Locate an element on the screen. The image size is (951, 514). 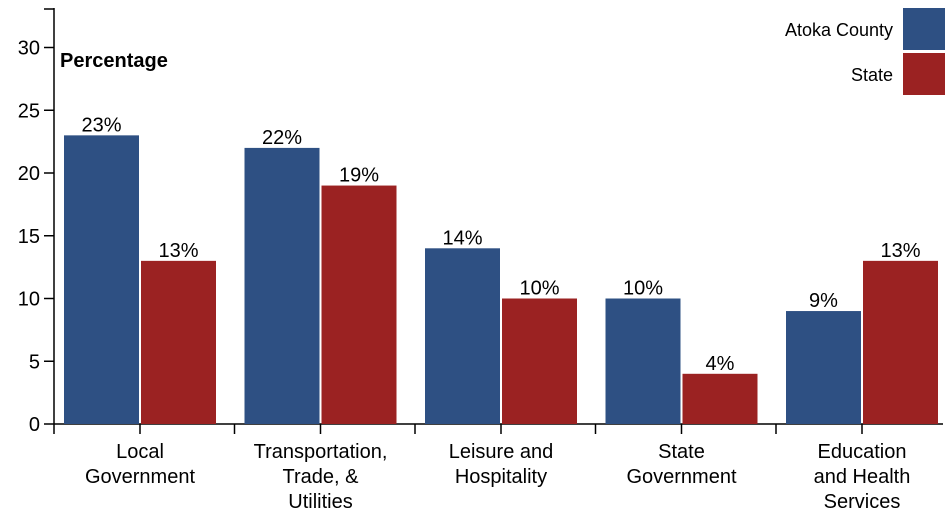
data-label: 4% is located at coordinates (720, 364).